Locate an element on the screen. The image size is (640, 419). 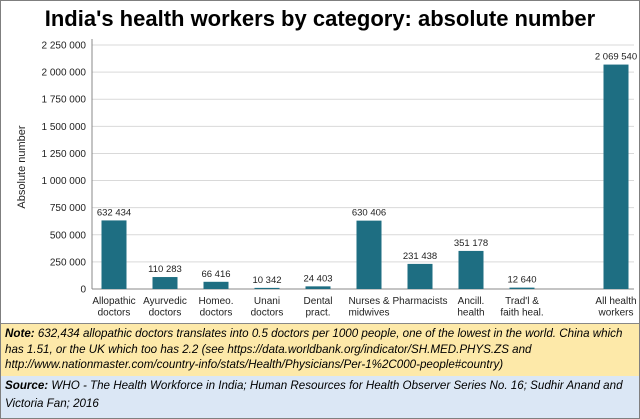
x-tick-label: Ayurvedic is located at coordinates (165, 301).